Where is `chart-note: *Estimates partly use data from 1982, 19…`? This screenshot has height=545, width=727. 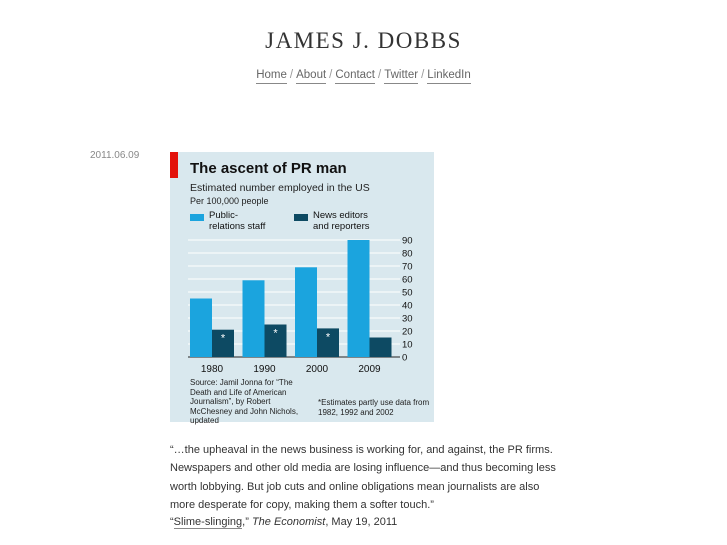
chart-note: *Estimates partly use data from 1982, 19… is located at coordinates (374, 407).